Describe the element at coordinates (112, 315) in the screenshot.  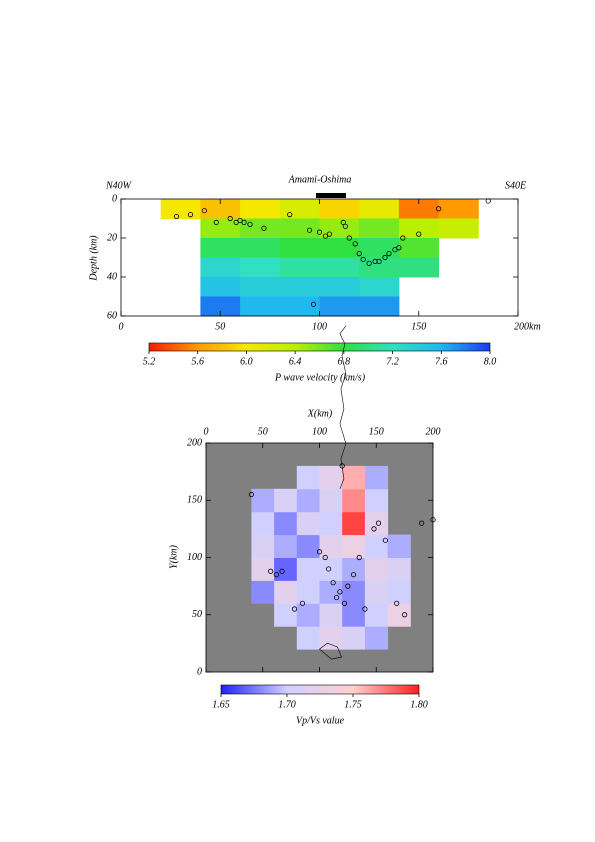
I see `y-tick-label: 60` at that location.